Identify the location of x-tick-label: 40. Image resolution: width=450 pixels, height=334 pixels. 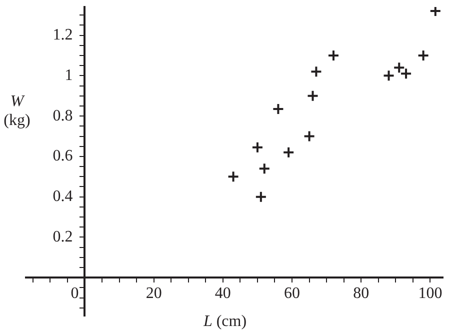
(222, 293).